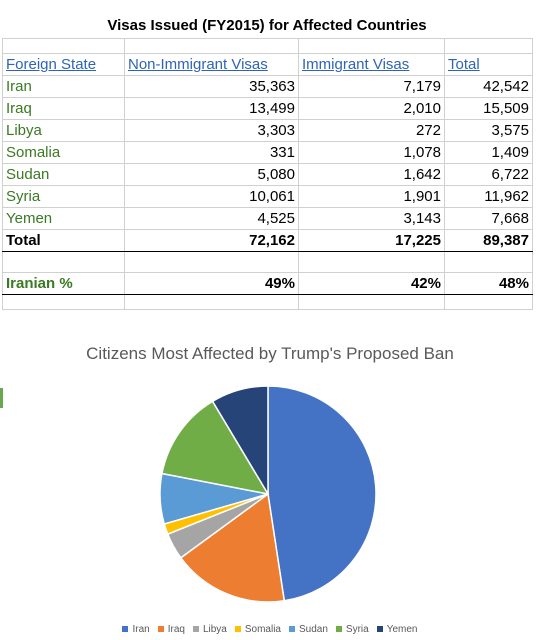 The height and width of the screenshot is (640, 540). What do you see at coordinates (402, 629) in the screenshot?
I see `legend-label: Yemen` at bounding box center [402, 629].